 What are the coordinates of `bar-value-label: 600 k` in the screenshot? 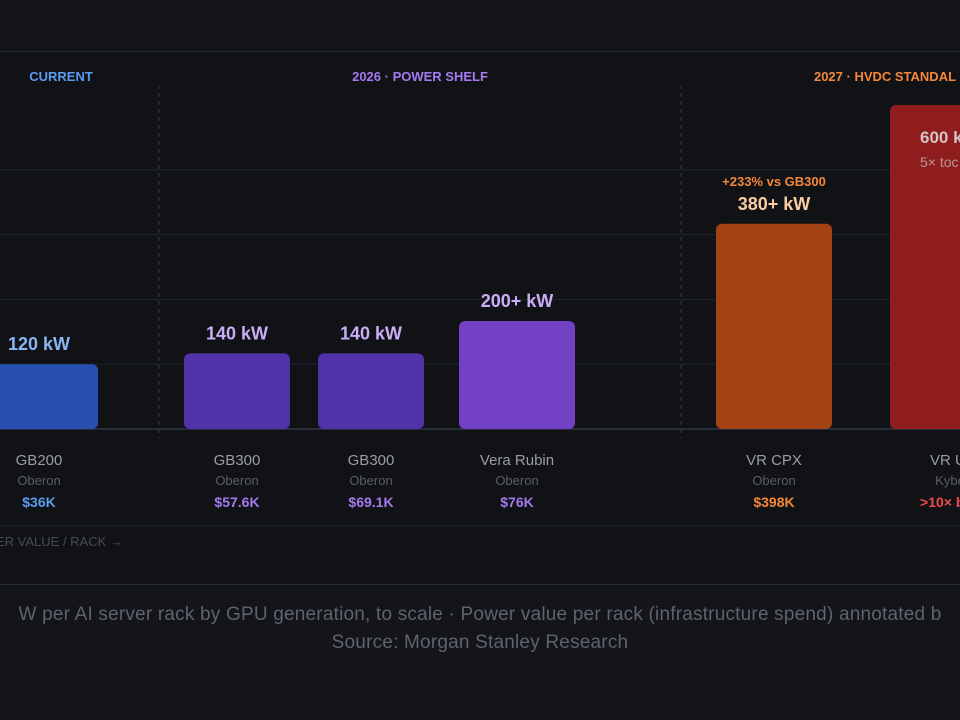 It's located at (940, 137).